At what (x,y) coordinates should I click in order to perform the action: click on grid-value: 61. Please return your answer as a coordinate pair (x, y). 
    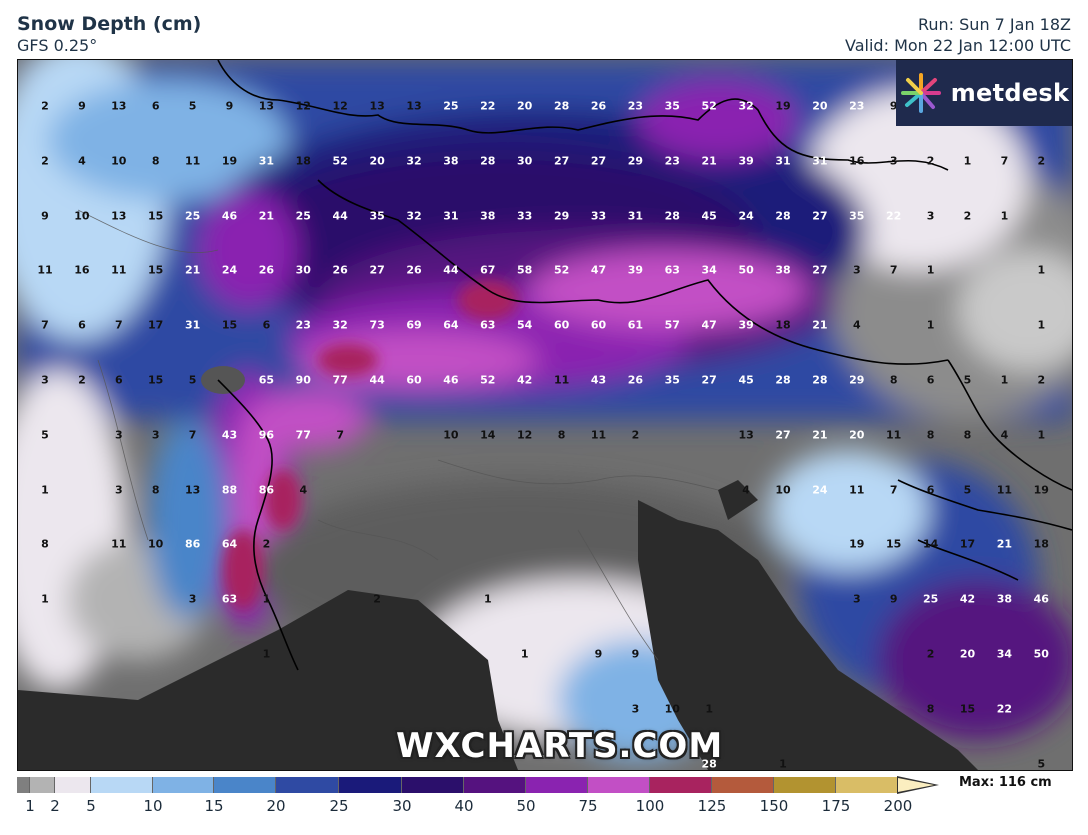
    Looking at the image, I should click on (635, 325).